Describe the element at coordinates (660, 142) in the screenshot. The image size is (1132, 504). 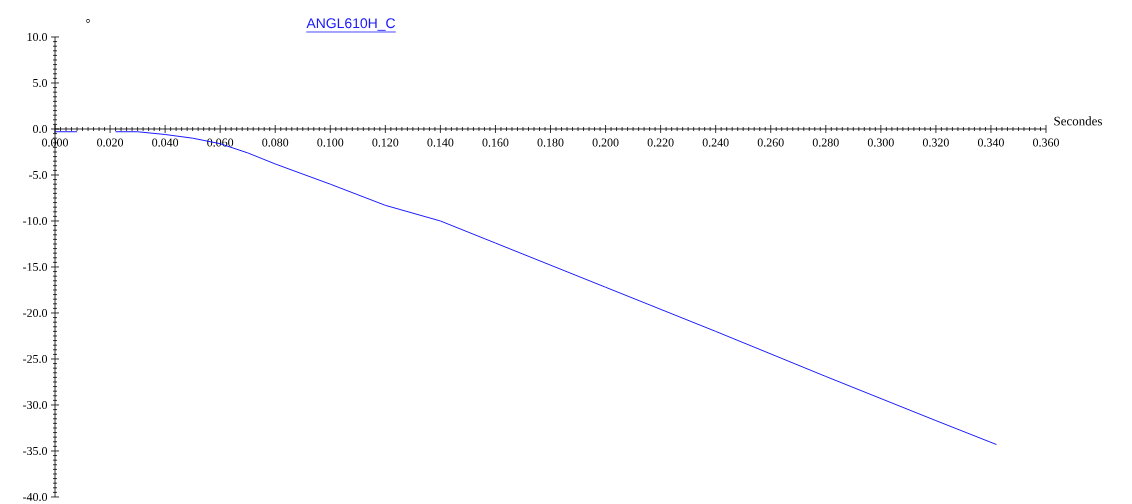
I see `x-tick-label: 0.220` at that location.